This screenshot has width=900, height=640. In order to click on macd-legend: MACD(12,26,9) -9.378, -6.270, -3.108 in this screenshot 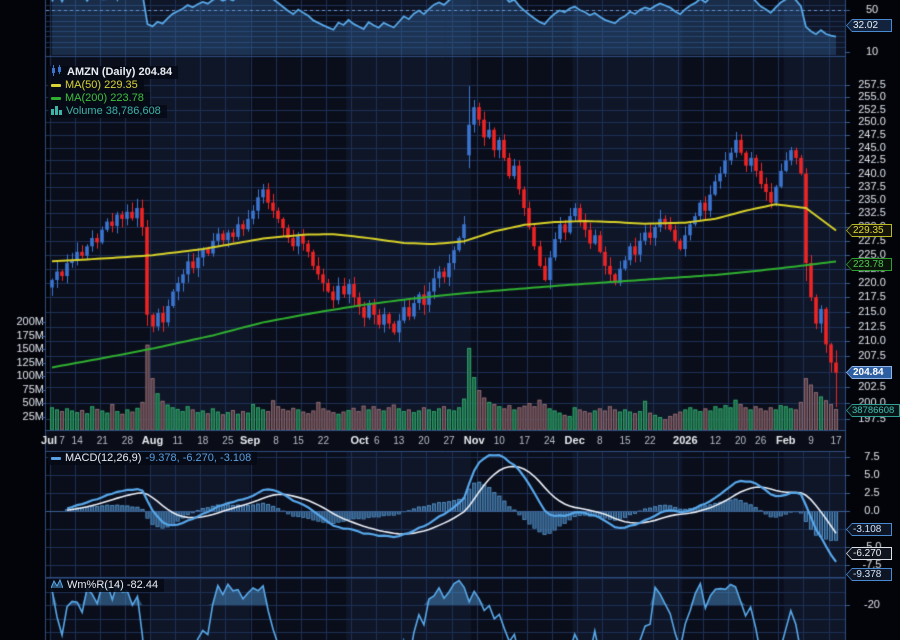, I will do `click(153, 458)`.